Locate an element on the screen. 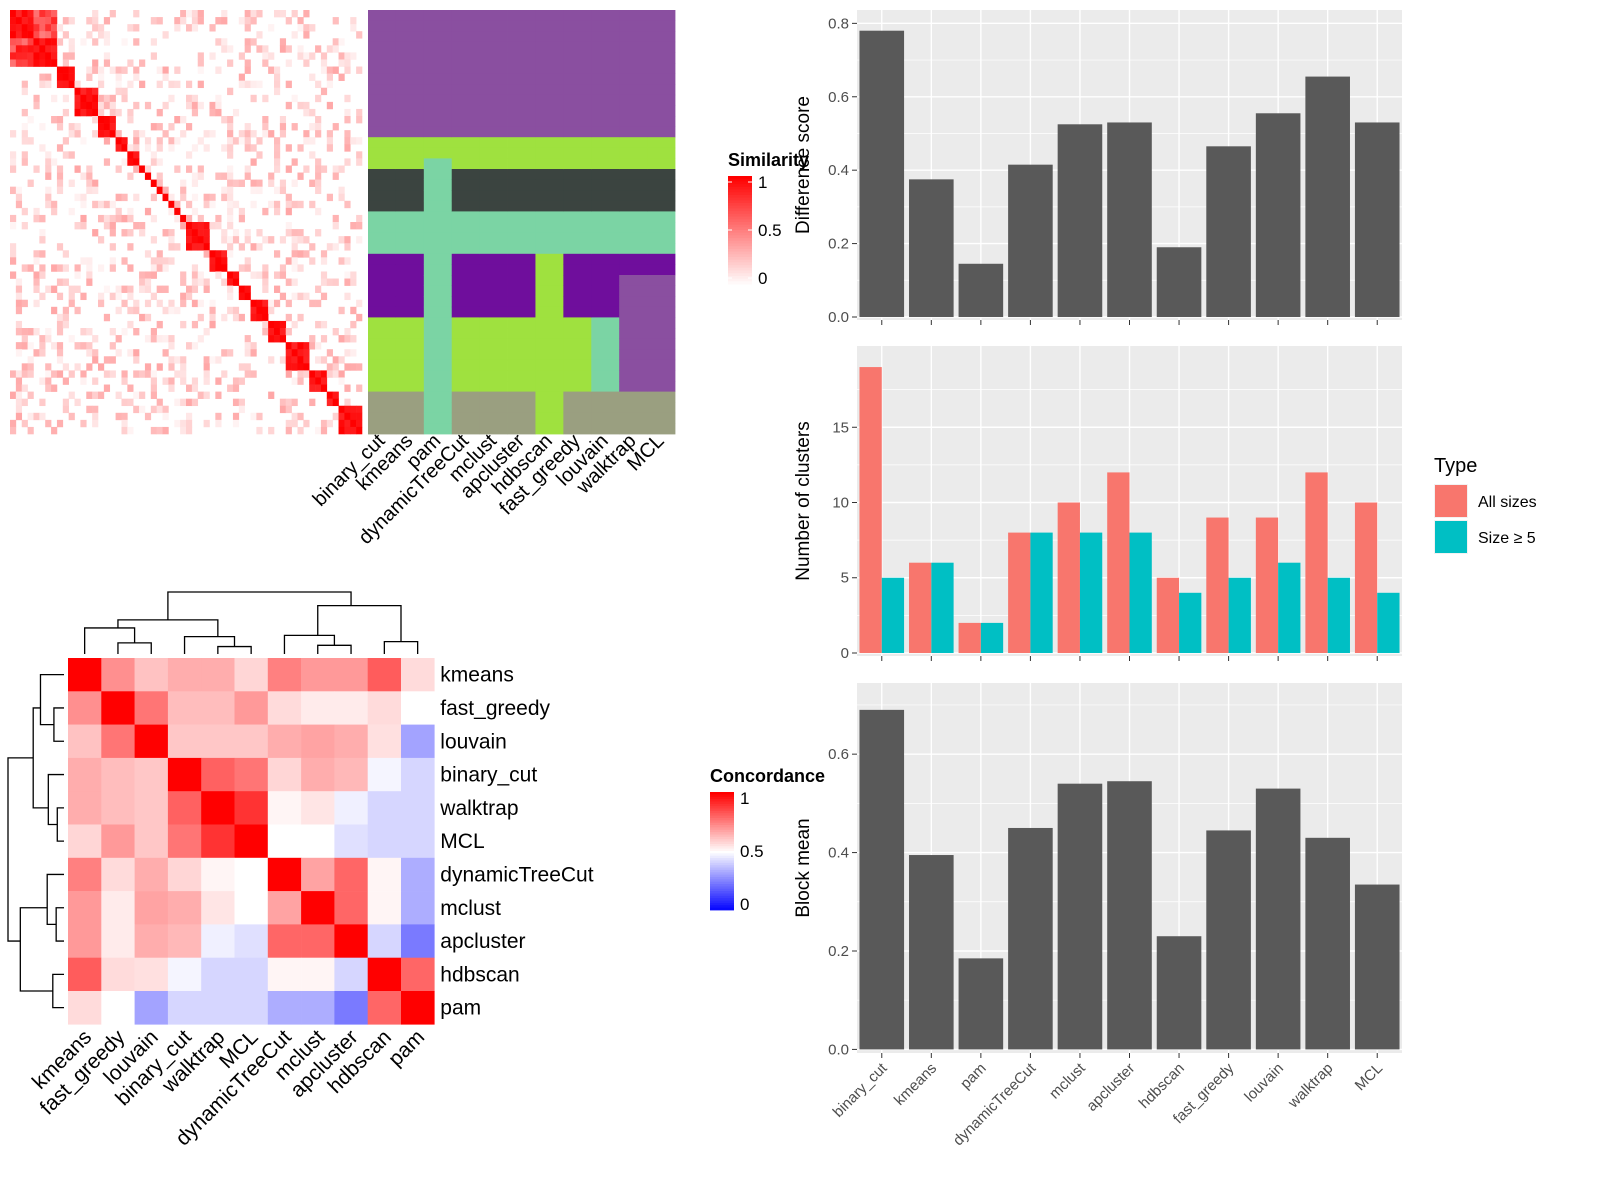  left-dendrogram-branch is located at coordinates (58, 724).